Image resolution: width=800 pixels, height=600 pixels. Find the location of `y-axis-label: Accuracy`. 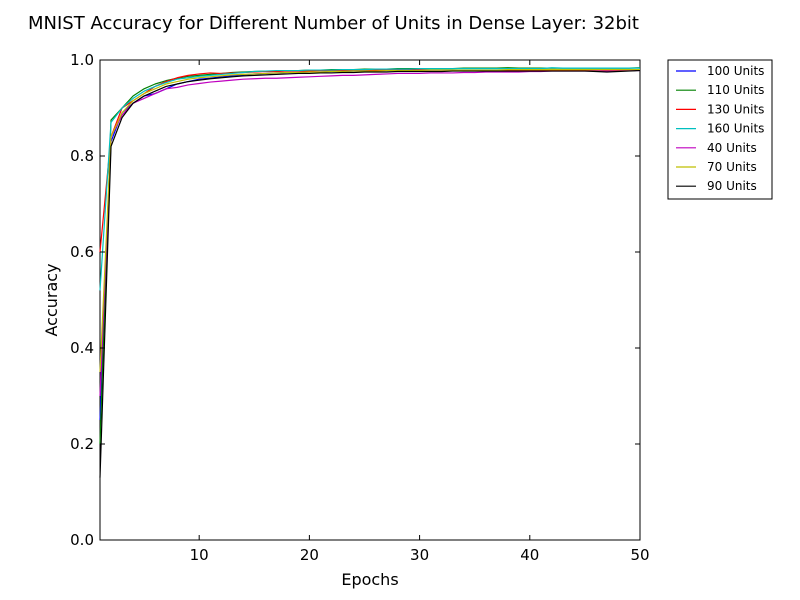

y-axis-label: Accuracy is located at coordinates (51, 299).